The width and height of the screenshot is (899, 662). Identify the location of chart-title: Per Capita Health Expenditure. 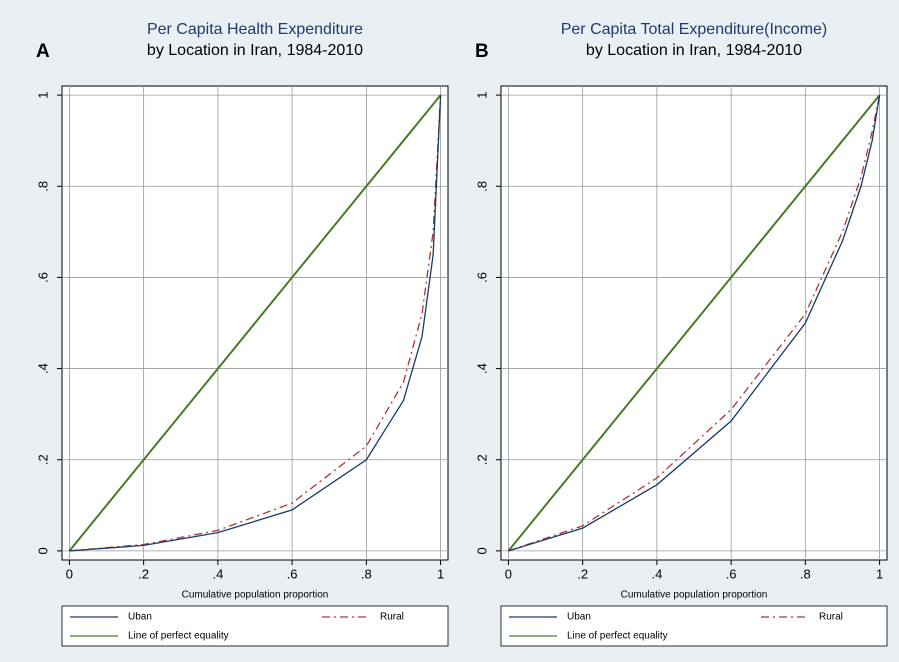
(255, 29).